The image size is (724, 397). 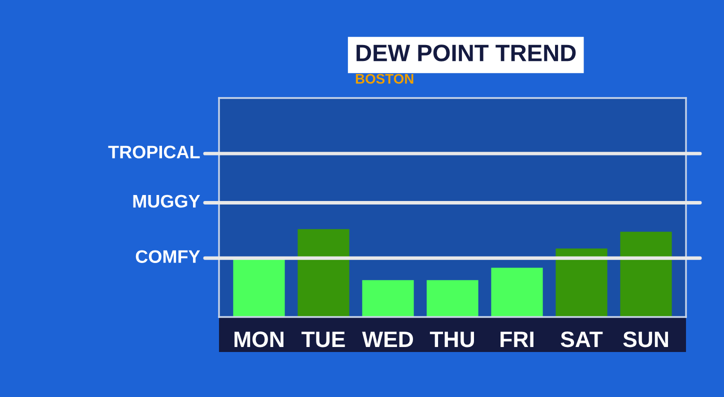 I want to click on chart-title: DEW POINT TREND, so click(x=466, y=53).